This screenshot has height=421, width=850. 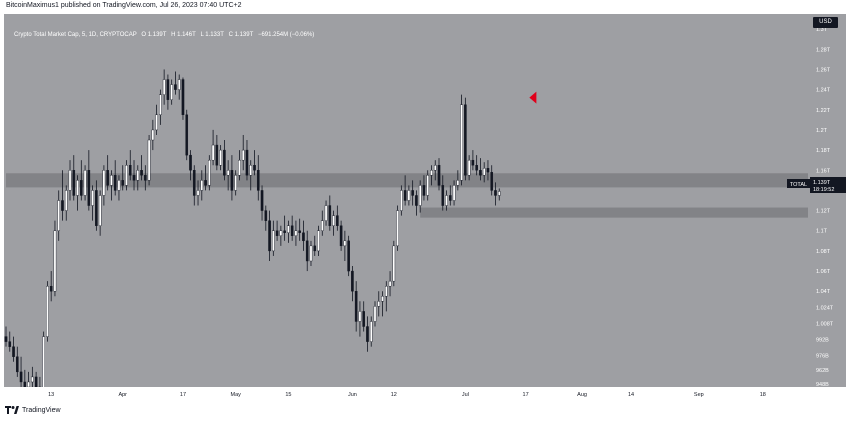 I want to click on y-tick-label: 1.3T, so click(x=822, y=30).